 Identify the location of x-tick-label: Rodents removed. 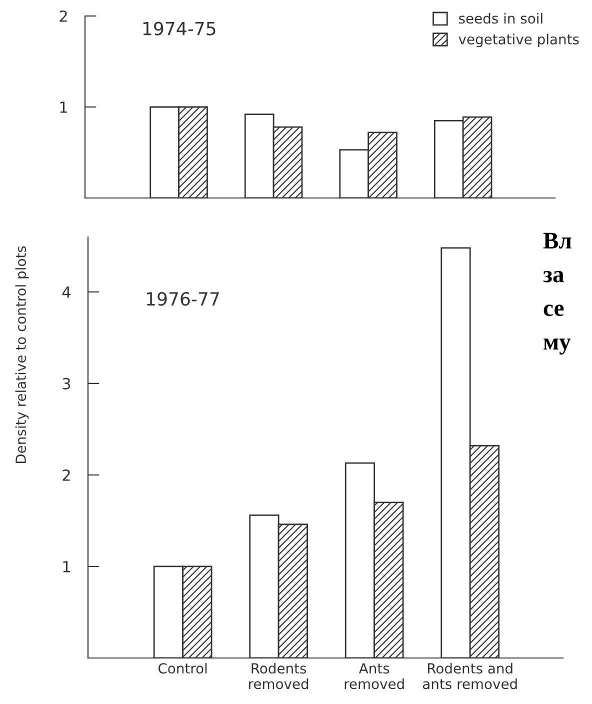
(278, 676).